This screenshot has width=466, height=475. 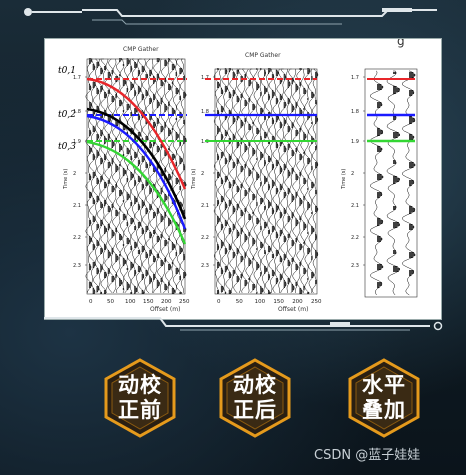 I want to click on y-tick-label: 1.7, so click(x=77, y=78).